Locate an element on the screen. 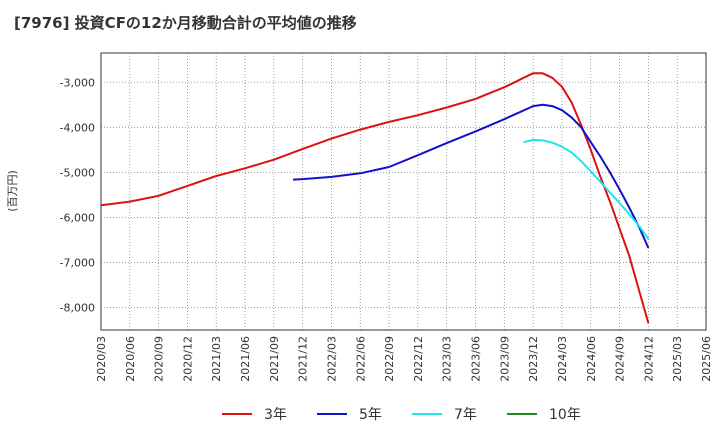  x-tick-label: 2023/12 is located at coordinates (533, 359).